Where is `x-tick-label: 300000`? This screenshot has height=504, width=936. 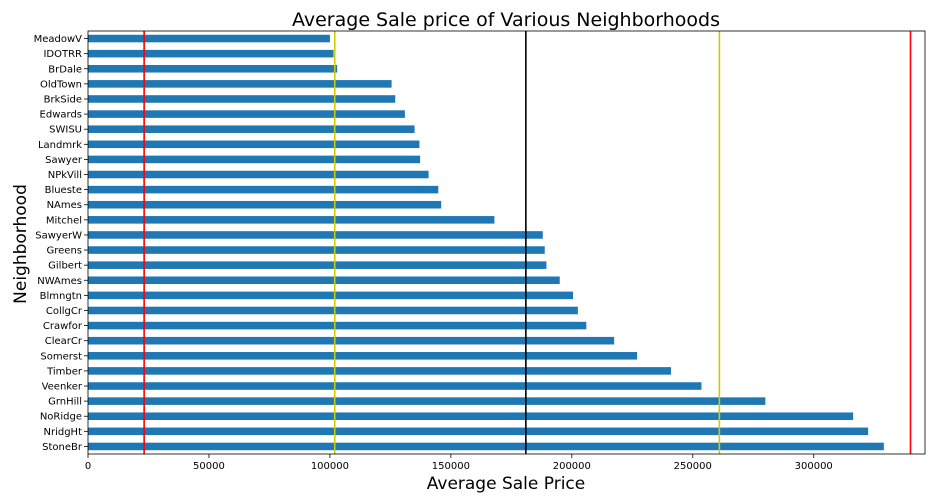 x-tick-label: 300000 is located at coordinates (814, 466).